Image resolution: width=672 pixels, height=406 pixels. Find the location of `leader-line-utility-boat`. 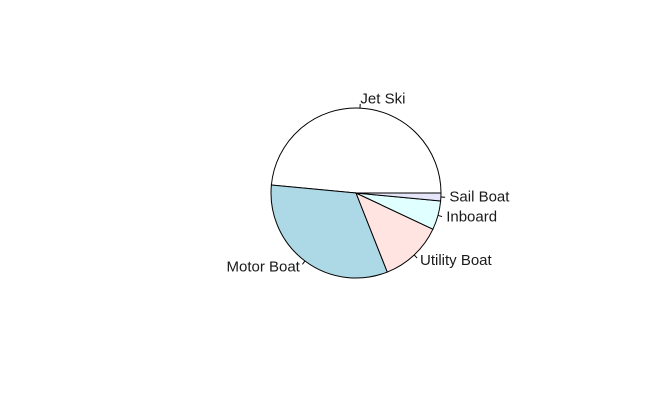

leader-line-utility-boat is located at coordinates (415, 256).